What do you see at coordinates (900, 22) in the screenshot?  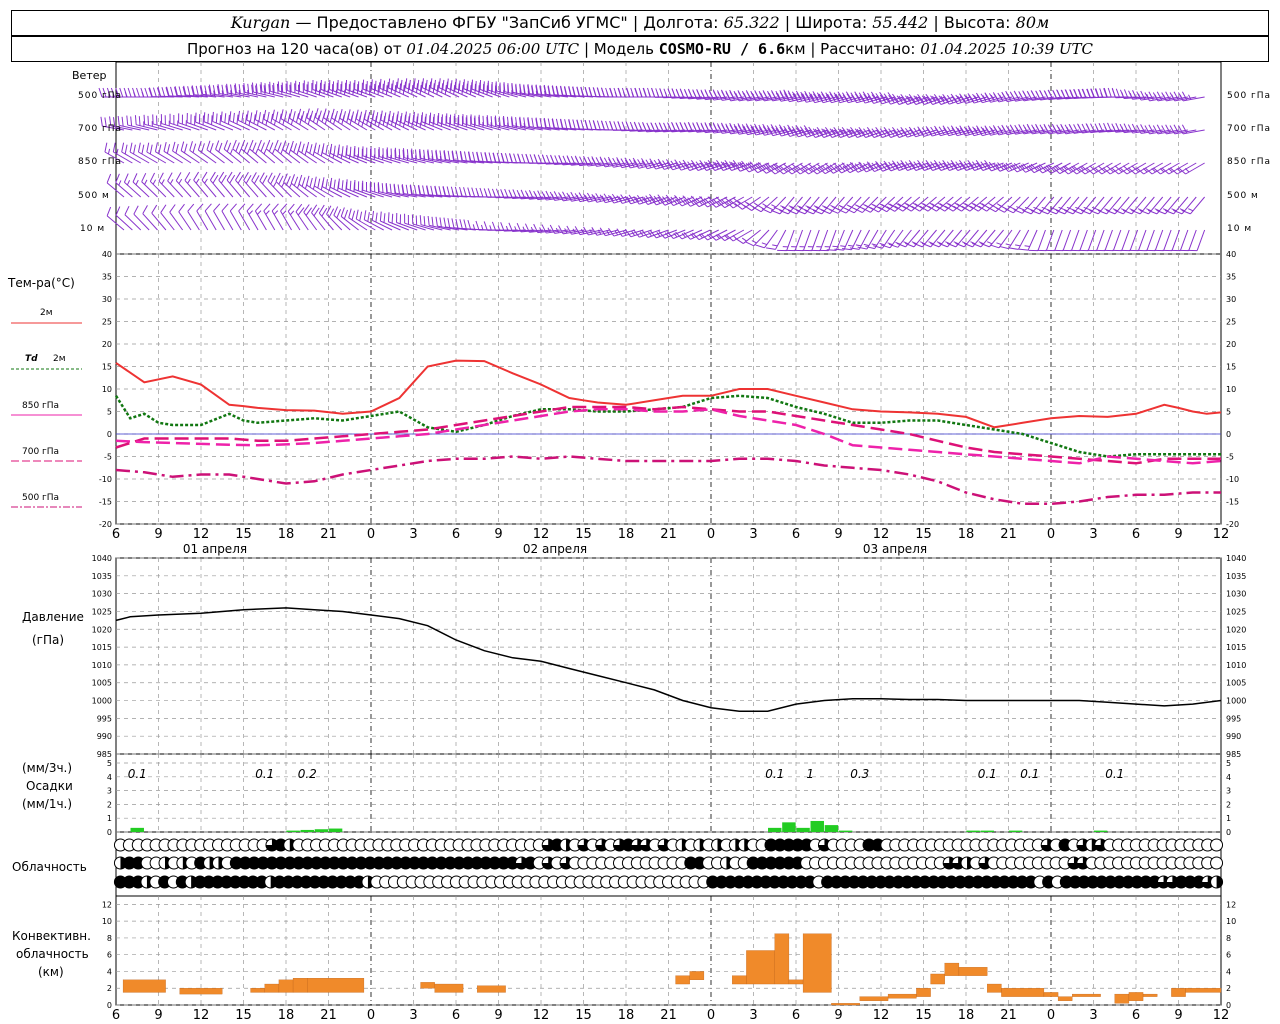 I see `latitude-value: 55.442` at bounding box center [900, 22].